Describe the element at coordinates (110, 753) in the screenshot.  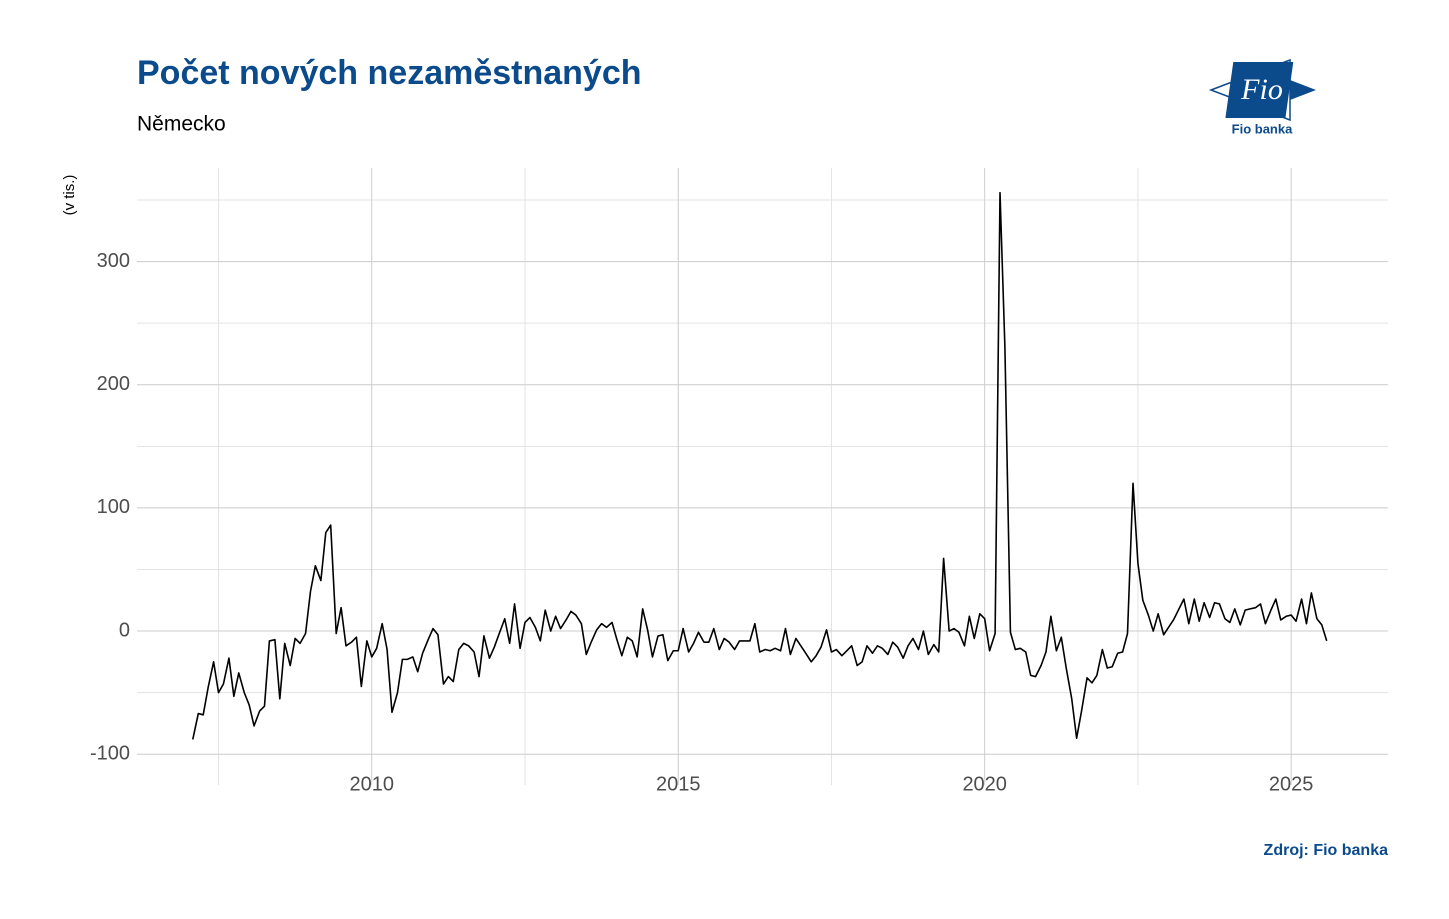
I see `y-tick-label: -100` at that location.